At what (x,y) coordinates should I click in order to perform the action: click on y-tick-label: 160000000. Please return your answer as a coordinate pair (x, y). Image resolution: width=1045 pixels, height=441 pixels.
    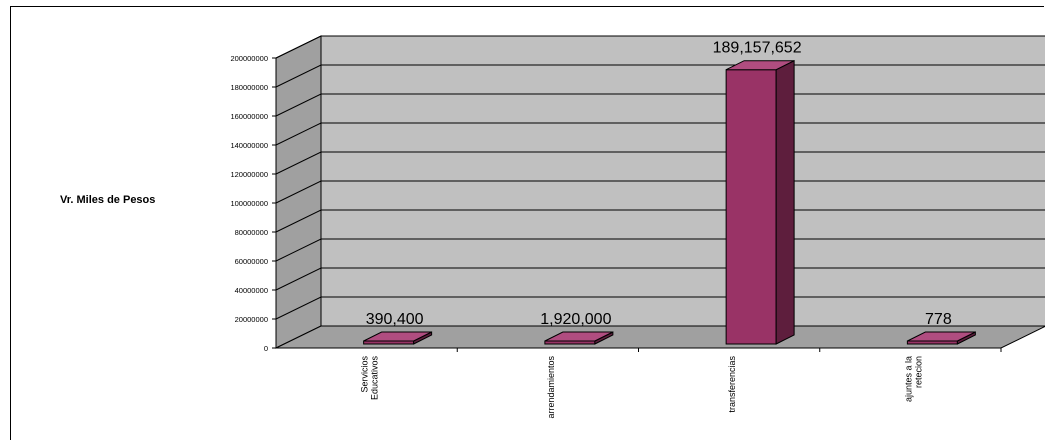
    Looking at the image, I should click on (249, 116).